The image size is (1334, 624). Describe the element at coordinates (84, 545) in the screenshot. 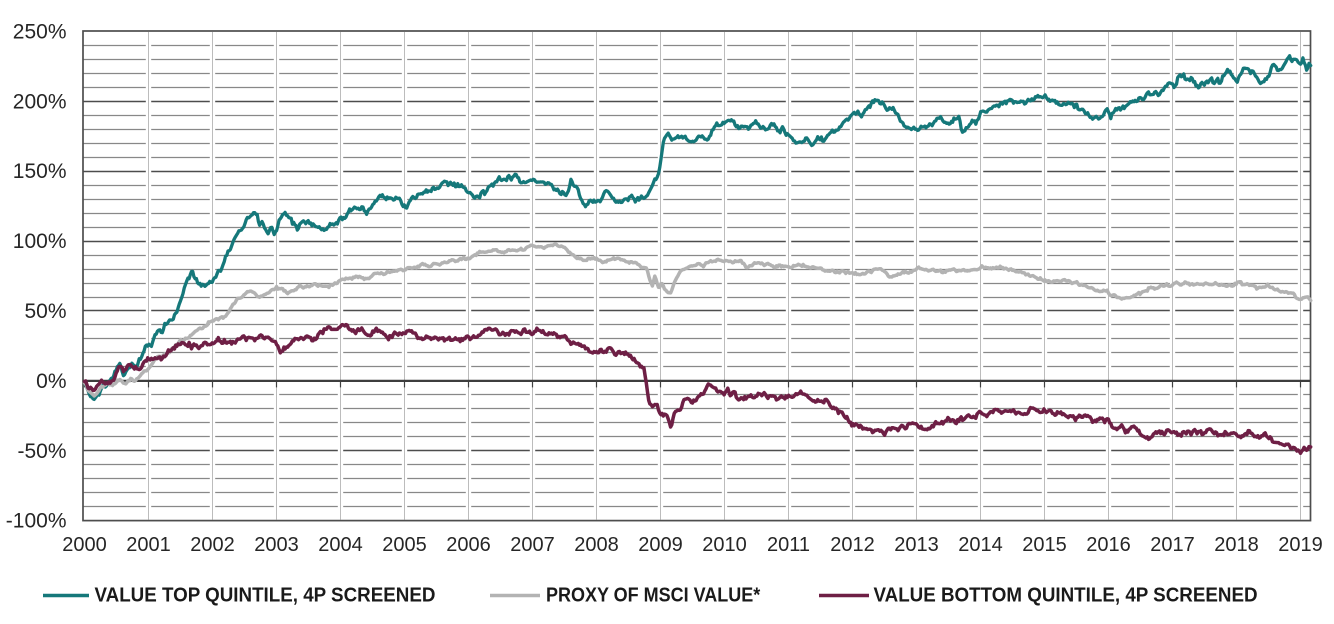

I see `svg-text: 2000` at that location.